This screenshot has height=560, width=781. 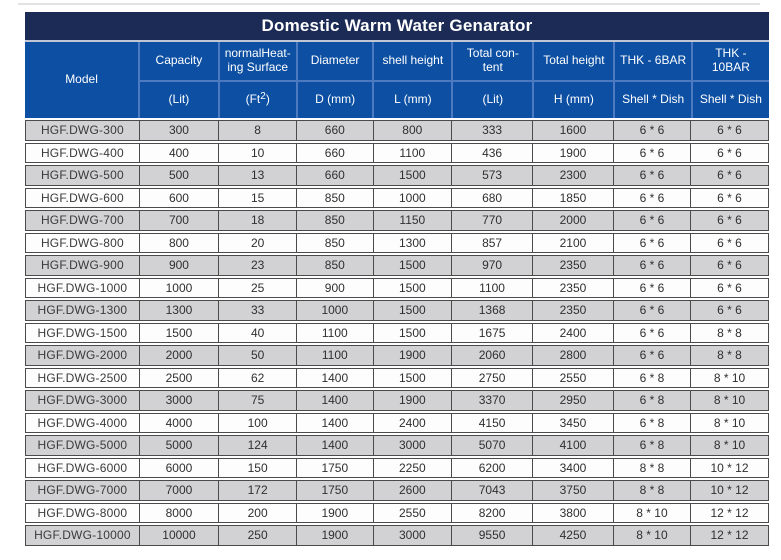 What do you see at coordinates (257, 310) in the screenshot?
I see `value-cell: 33` at bounding box center [257, 310].